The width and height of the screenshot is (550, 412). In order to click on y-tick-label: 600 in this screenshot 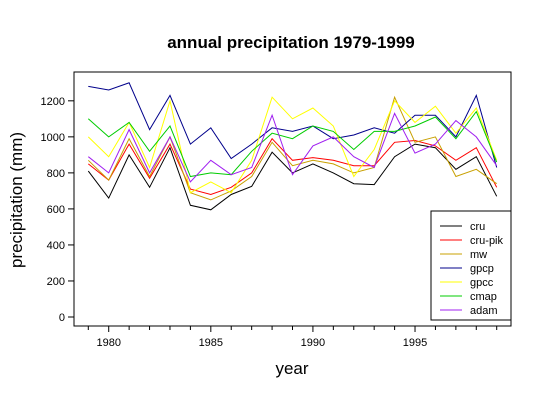, I will do `click(56, 210)`.